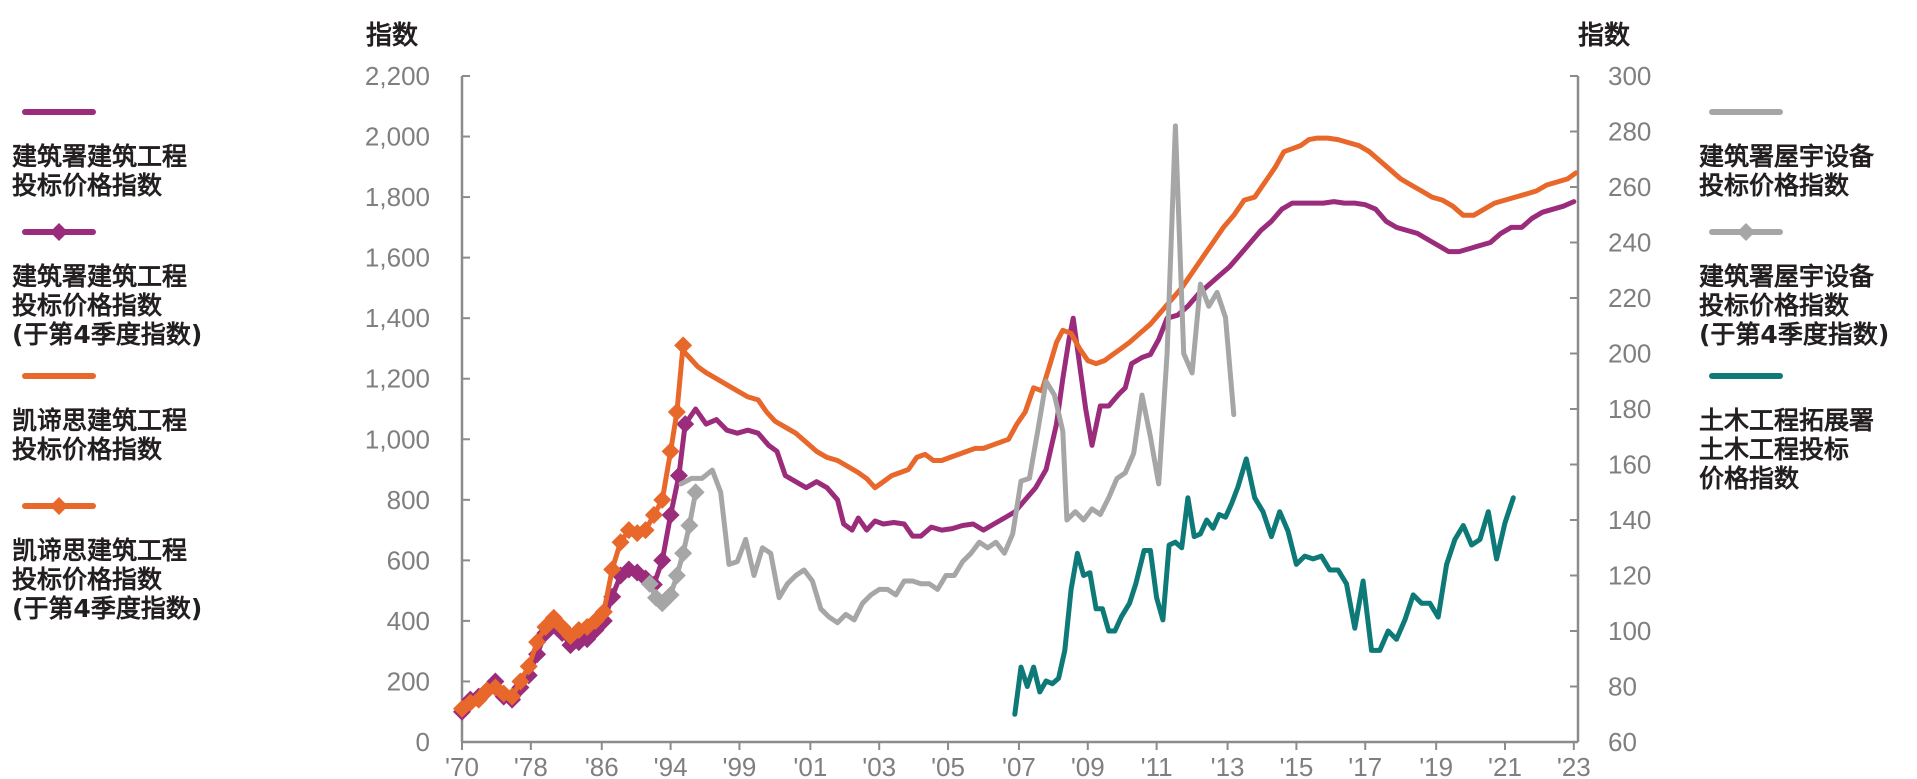 This screenshot has height=779, width=1917. Describe the element at coordinates (1296, 765) in the screenshot. I see `x-tick-label: '15` at that location.